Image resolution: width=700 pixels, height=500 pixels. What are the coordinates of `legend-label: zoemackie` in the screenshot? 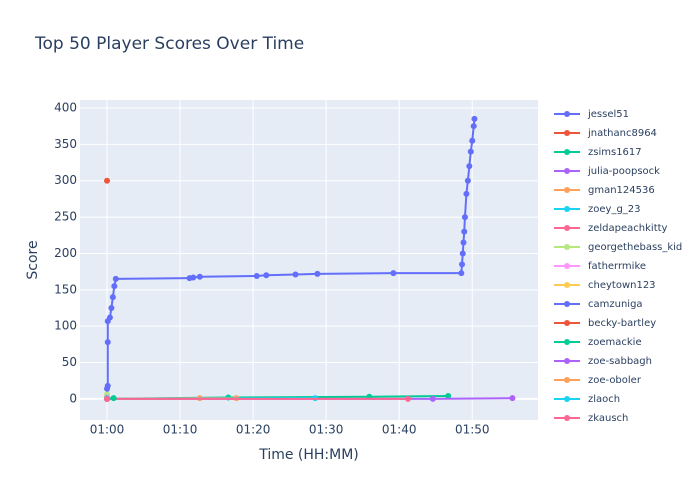 It's located at (615, 342).